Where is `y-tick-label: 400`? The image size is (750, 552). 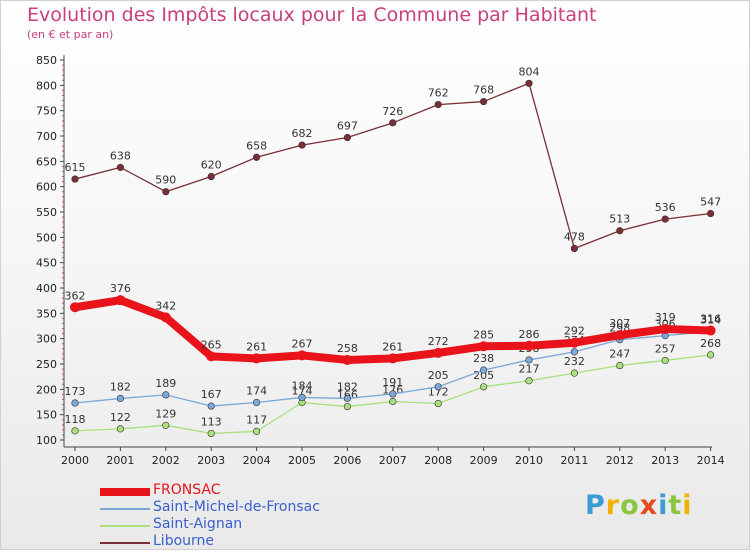
y-tick-label: 400 is located at coordinates (46, 288).